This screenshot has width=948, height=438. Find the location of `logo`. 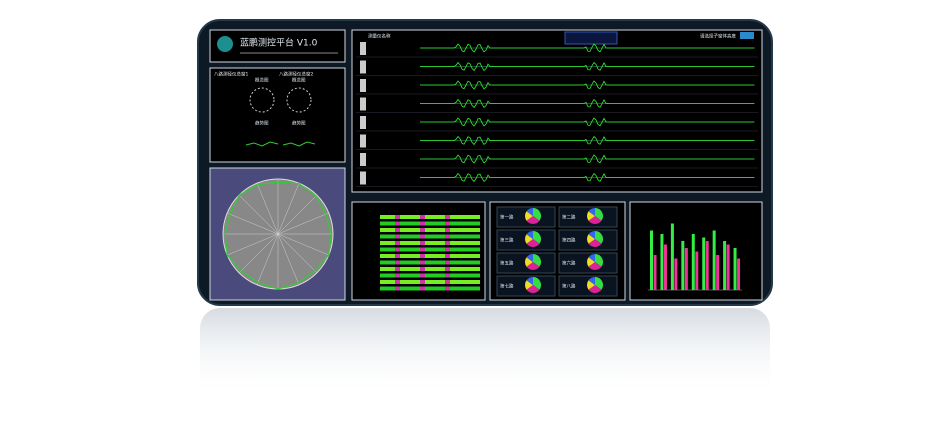

logo is located at coordinates (225, 44).